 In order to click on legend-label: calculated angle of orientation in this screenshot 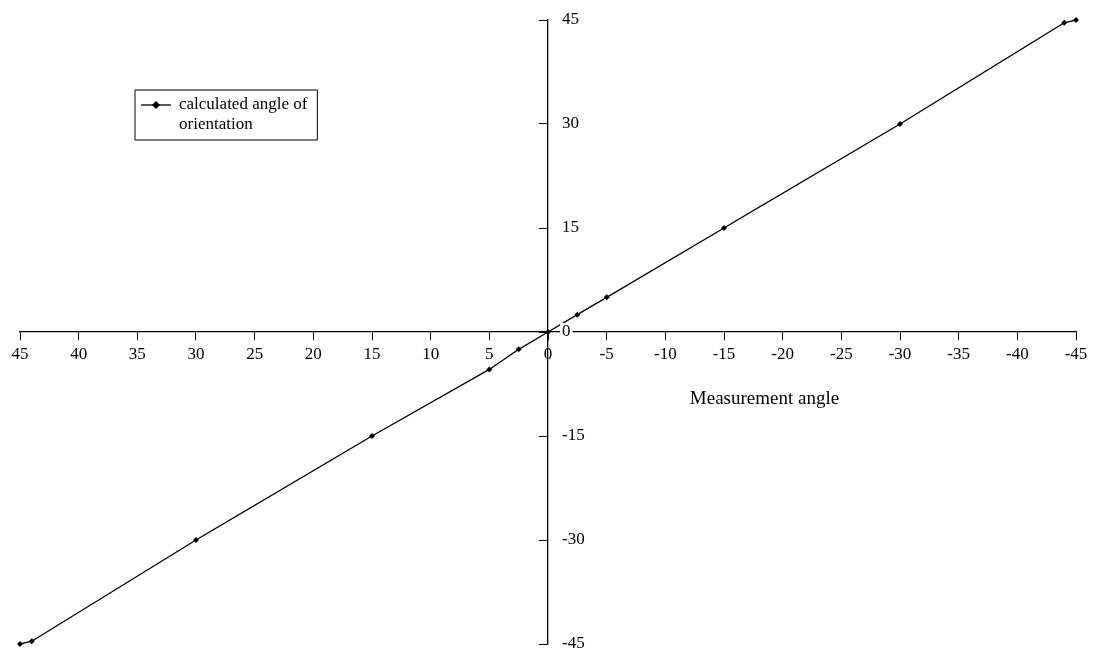, I will do `click(243, 114)`.